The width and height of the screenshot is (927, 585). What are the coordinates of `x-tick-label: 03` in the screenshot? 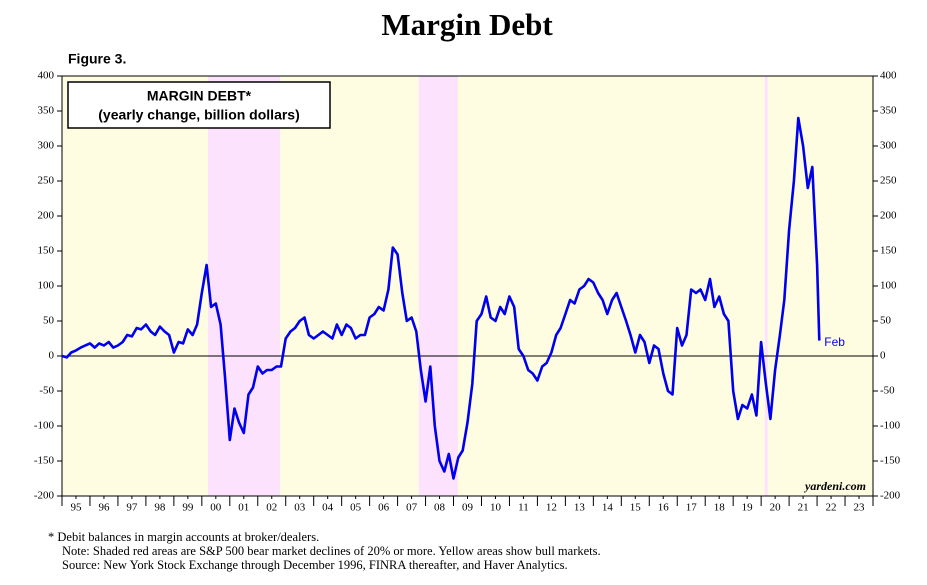 It's located at (300, 508).